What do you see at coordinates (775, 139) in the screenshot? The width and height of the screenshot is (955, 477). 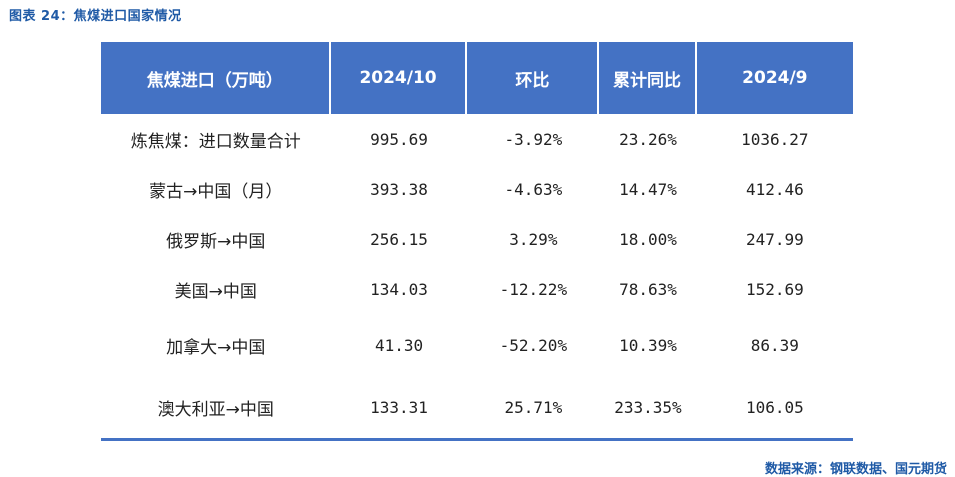 I see `cell-2024-9: 1036.27` at bounding box center [775, 139].